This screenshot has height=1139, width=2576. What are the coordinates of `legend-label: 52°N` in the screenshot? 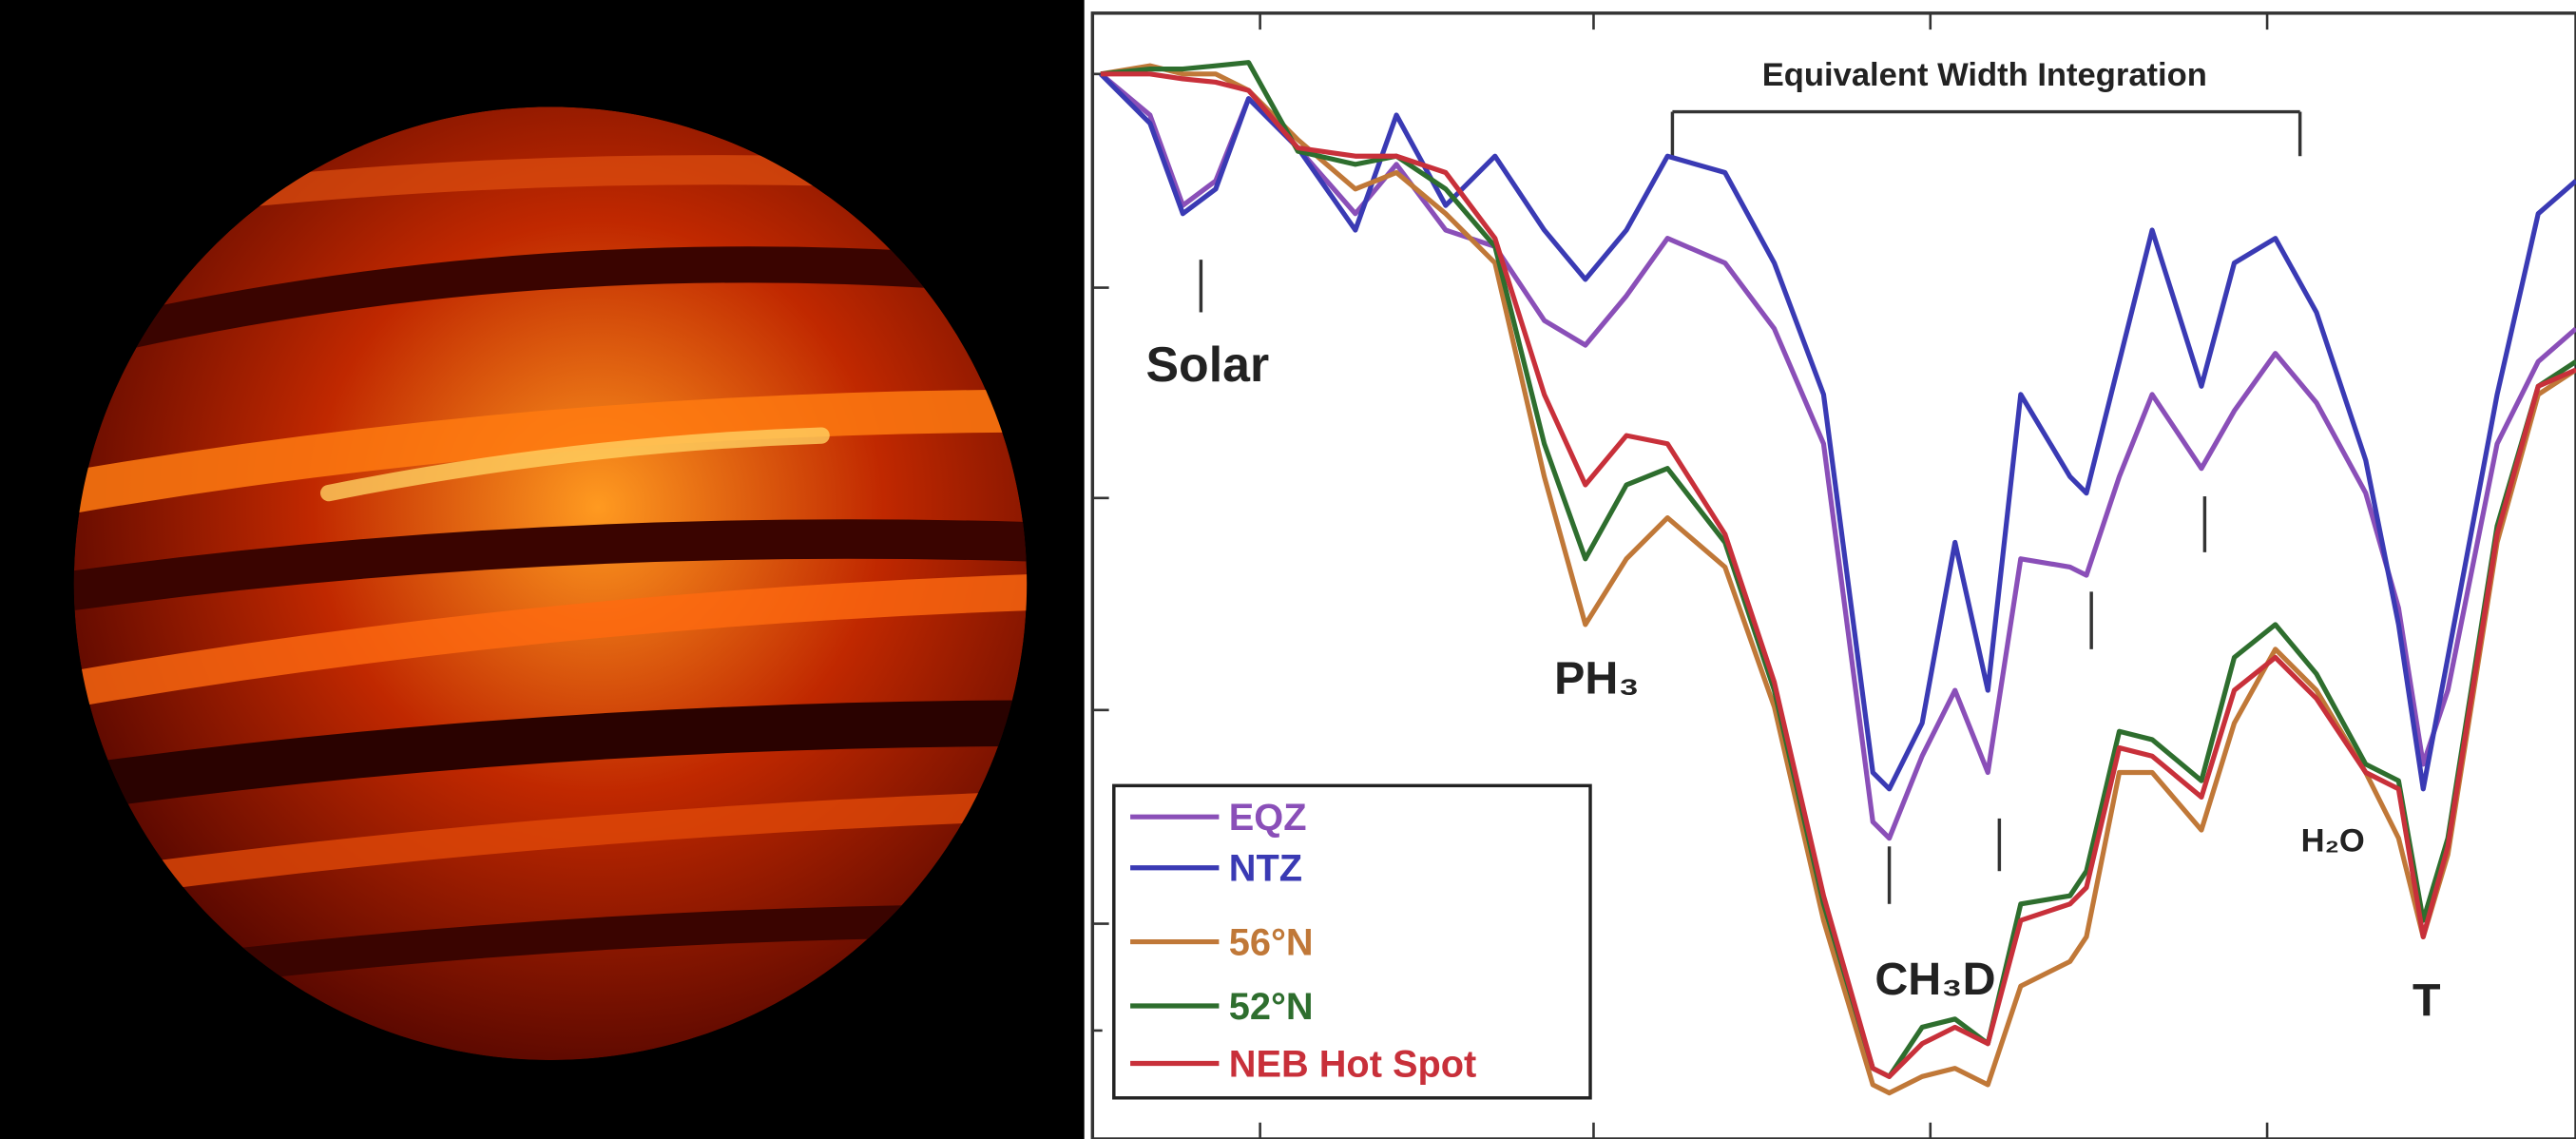 It's located at (1271, 1007).